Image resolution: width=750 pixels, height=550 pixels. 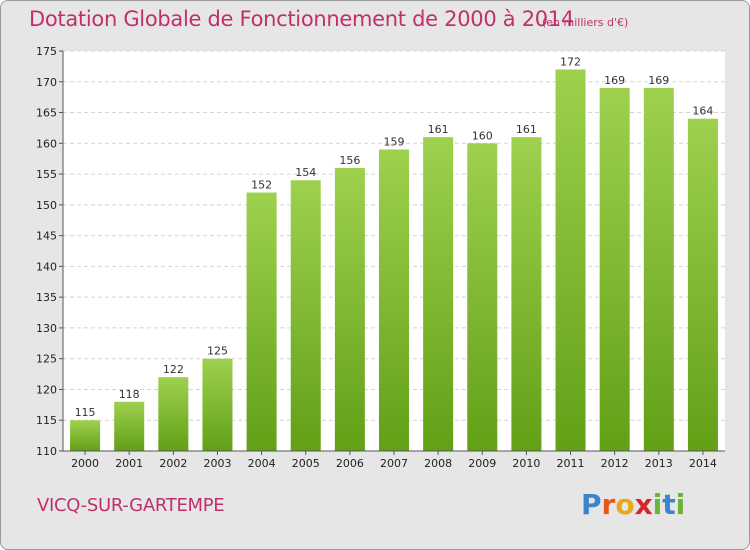 What do you see at coordinates (643, 504) in the screenshot?
I see `logo-letter: x` at bounding box center [643, 504].